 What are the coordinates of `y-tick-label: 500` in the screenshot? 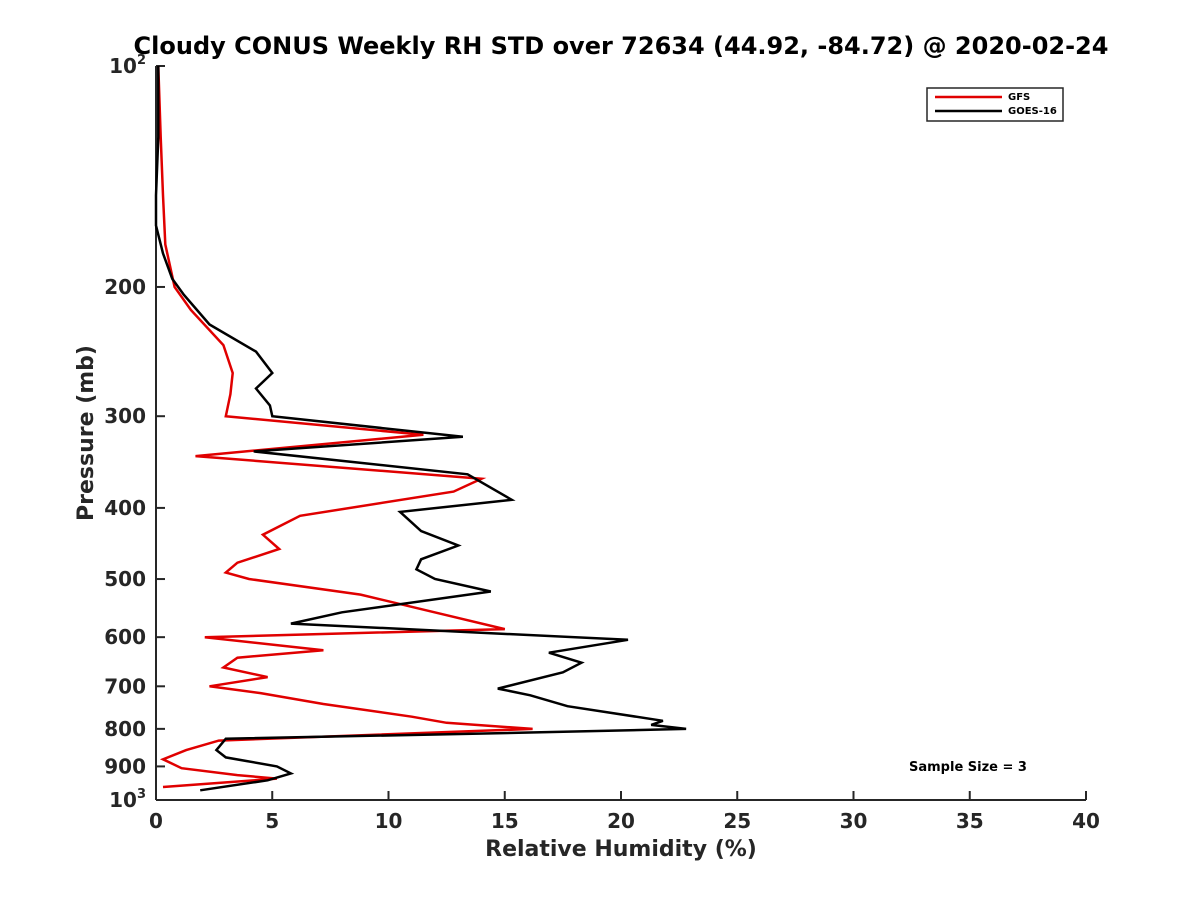 It's located at (125, 579).